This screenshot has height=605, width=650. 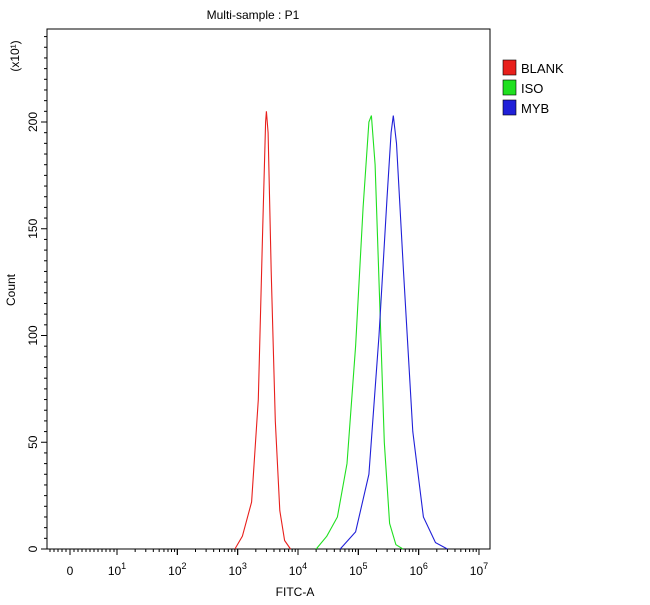 I want to click on series-line-myb, so click(x=393, y=332).